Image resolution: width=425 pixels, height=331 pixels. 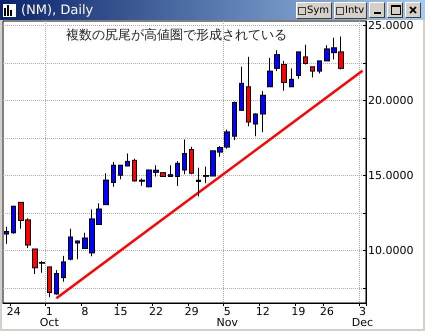 What do you see at coordinates (50, 317) in the screenshot?
I see `x-tick-label: 1 Oct` at bounding box center [50, 317].